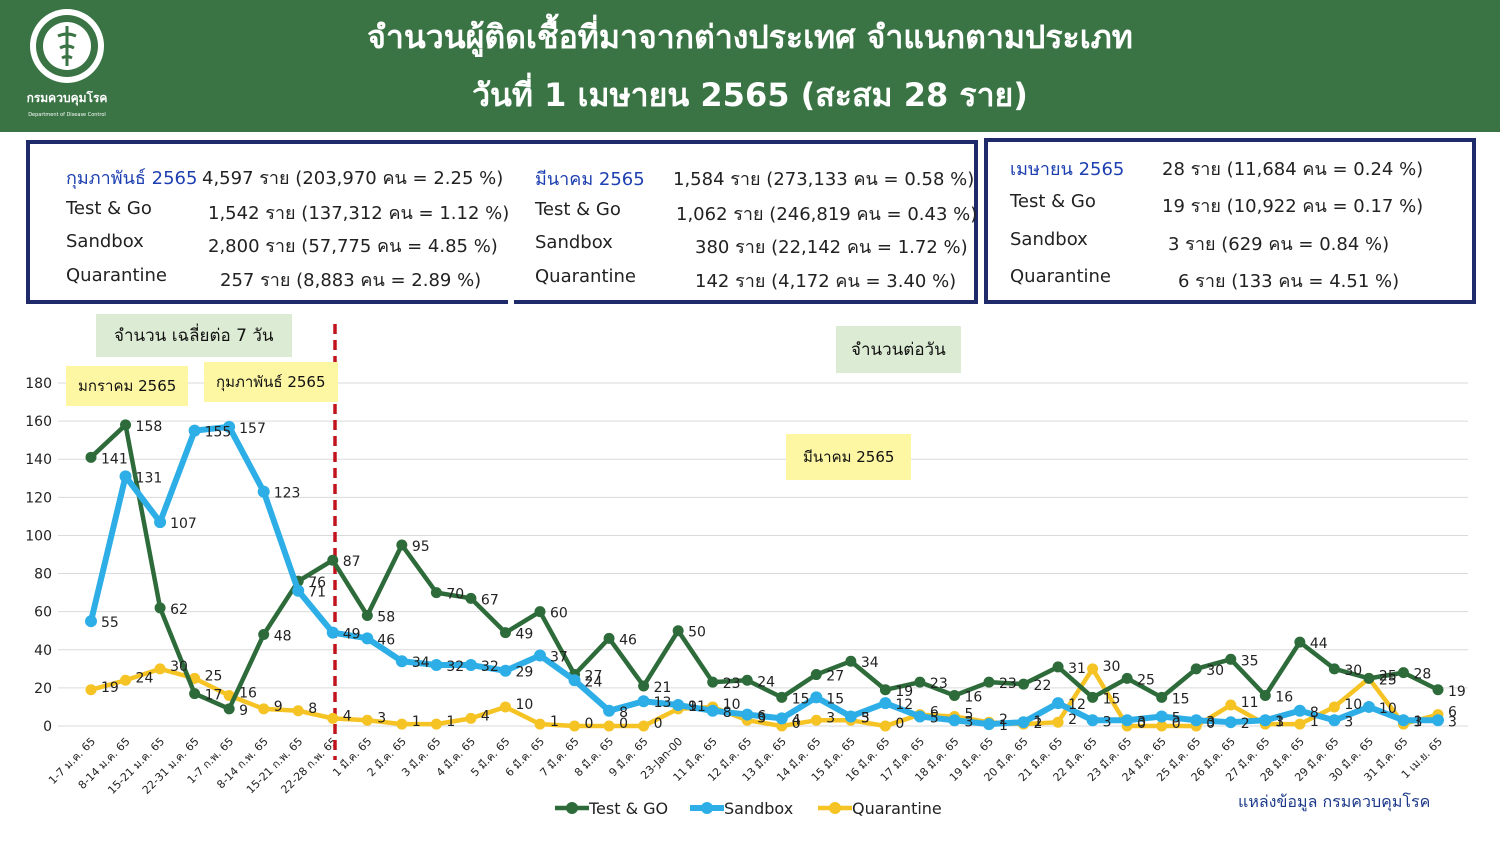  What do you see at coordinates (707, 808) in the screenshot?
I see `series-sandbox-legend-marker` at bounding box center [707, 808].